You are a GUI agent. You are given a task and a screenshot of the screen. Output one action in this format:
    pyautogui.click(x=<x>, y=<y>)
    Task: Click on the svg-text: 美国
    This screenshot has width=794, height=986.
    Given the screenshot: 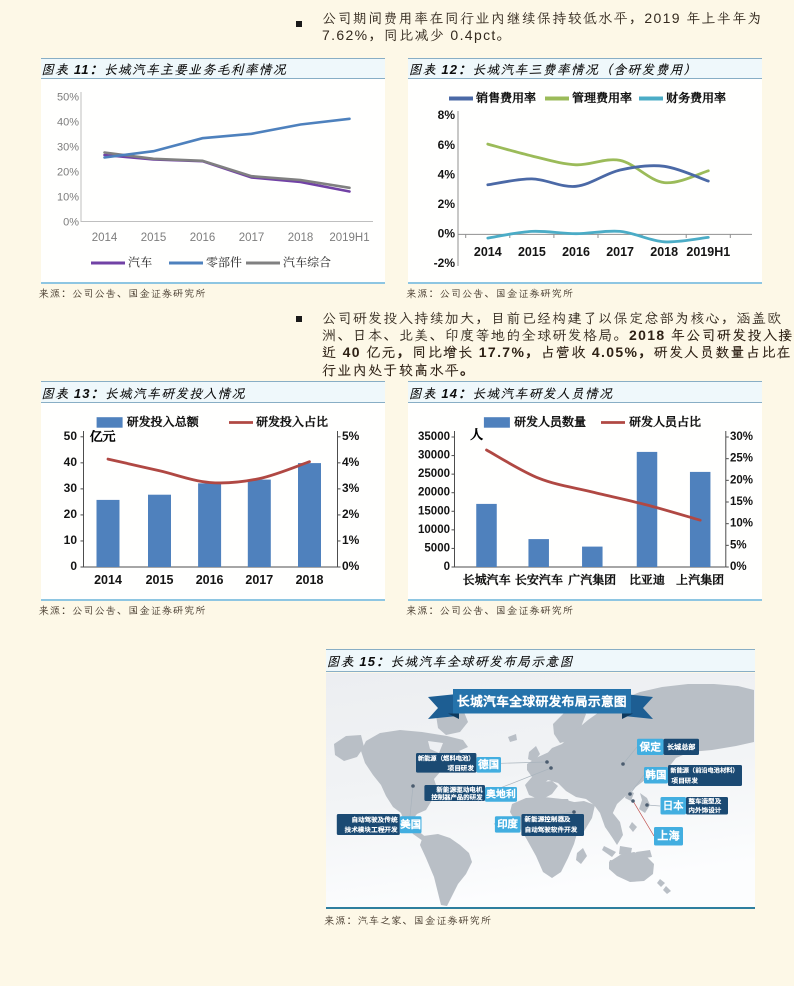 What is the action you would take?
    pyautogui.click(x=410, y=824)
    